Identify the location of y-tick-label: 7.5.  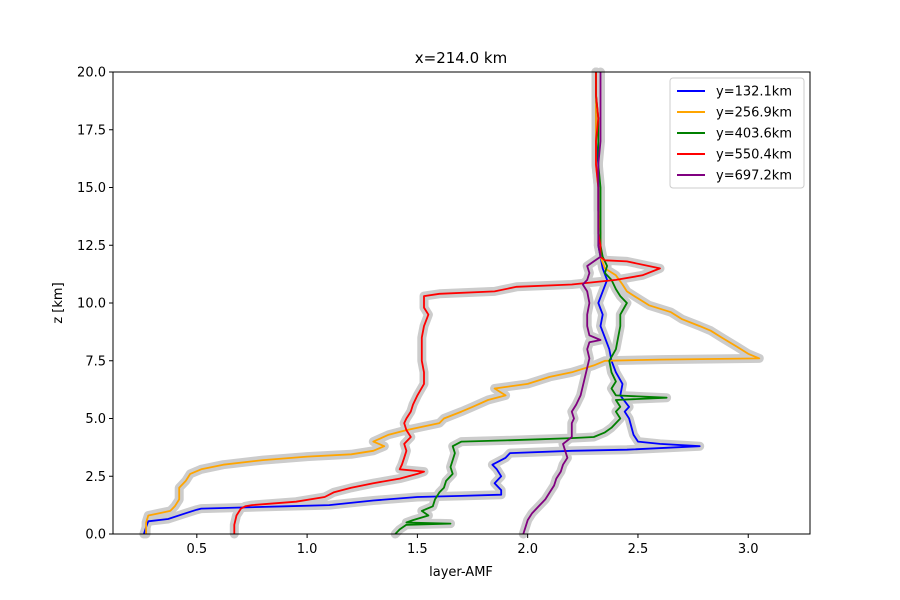
(95, 361).